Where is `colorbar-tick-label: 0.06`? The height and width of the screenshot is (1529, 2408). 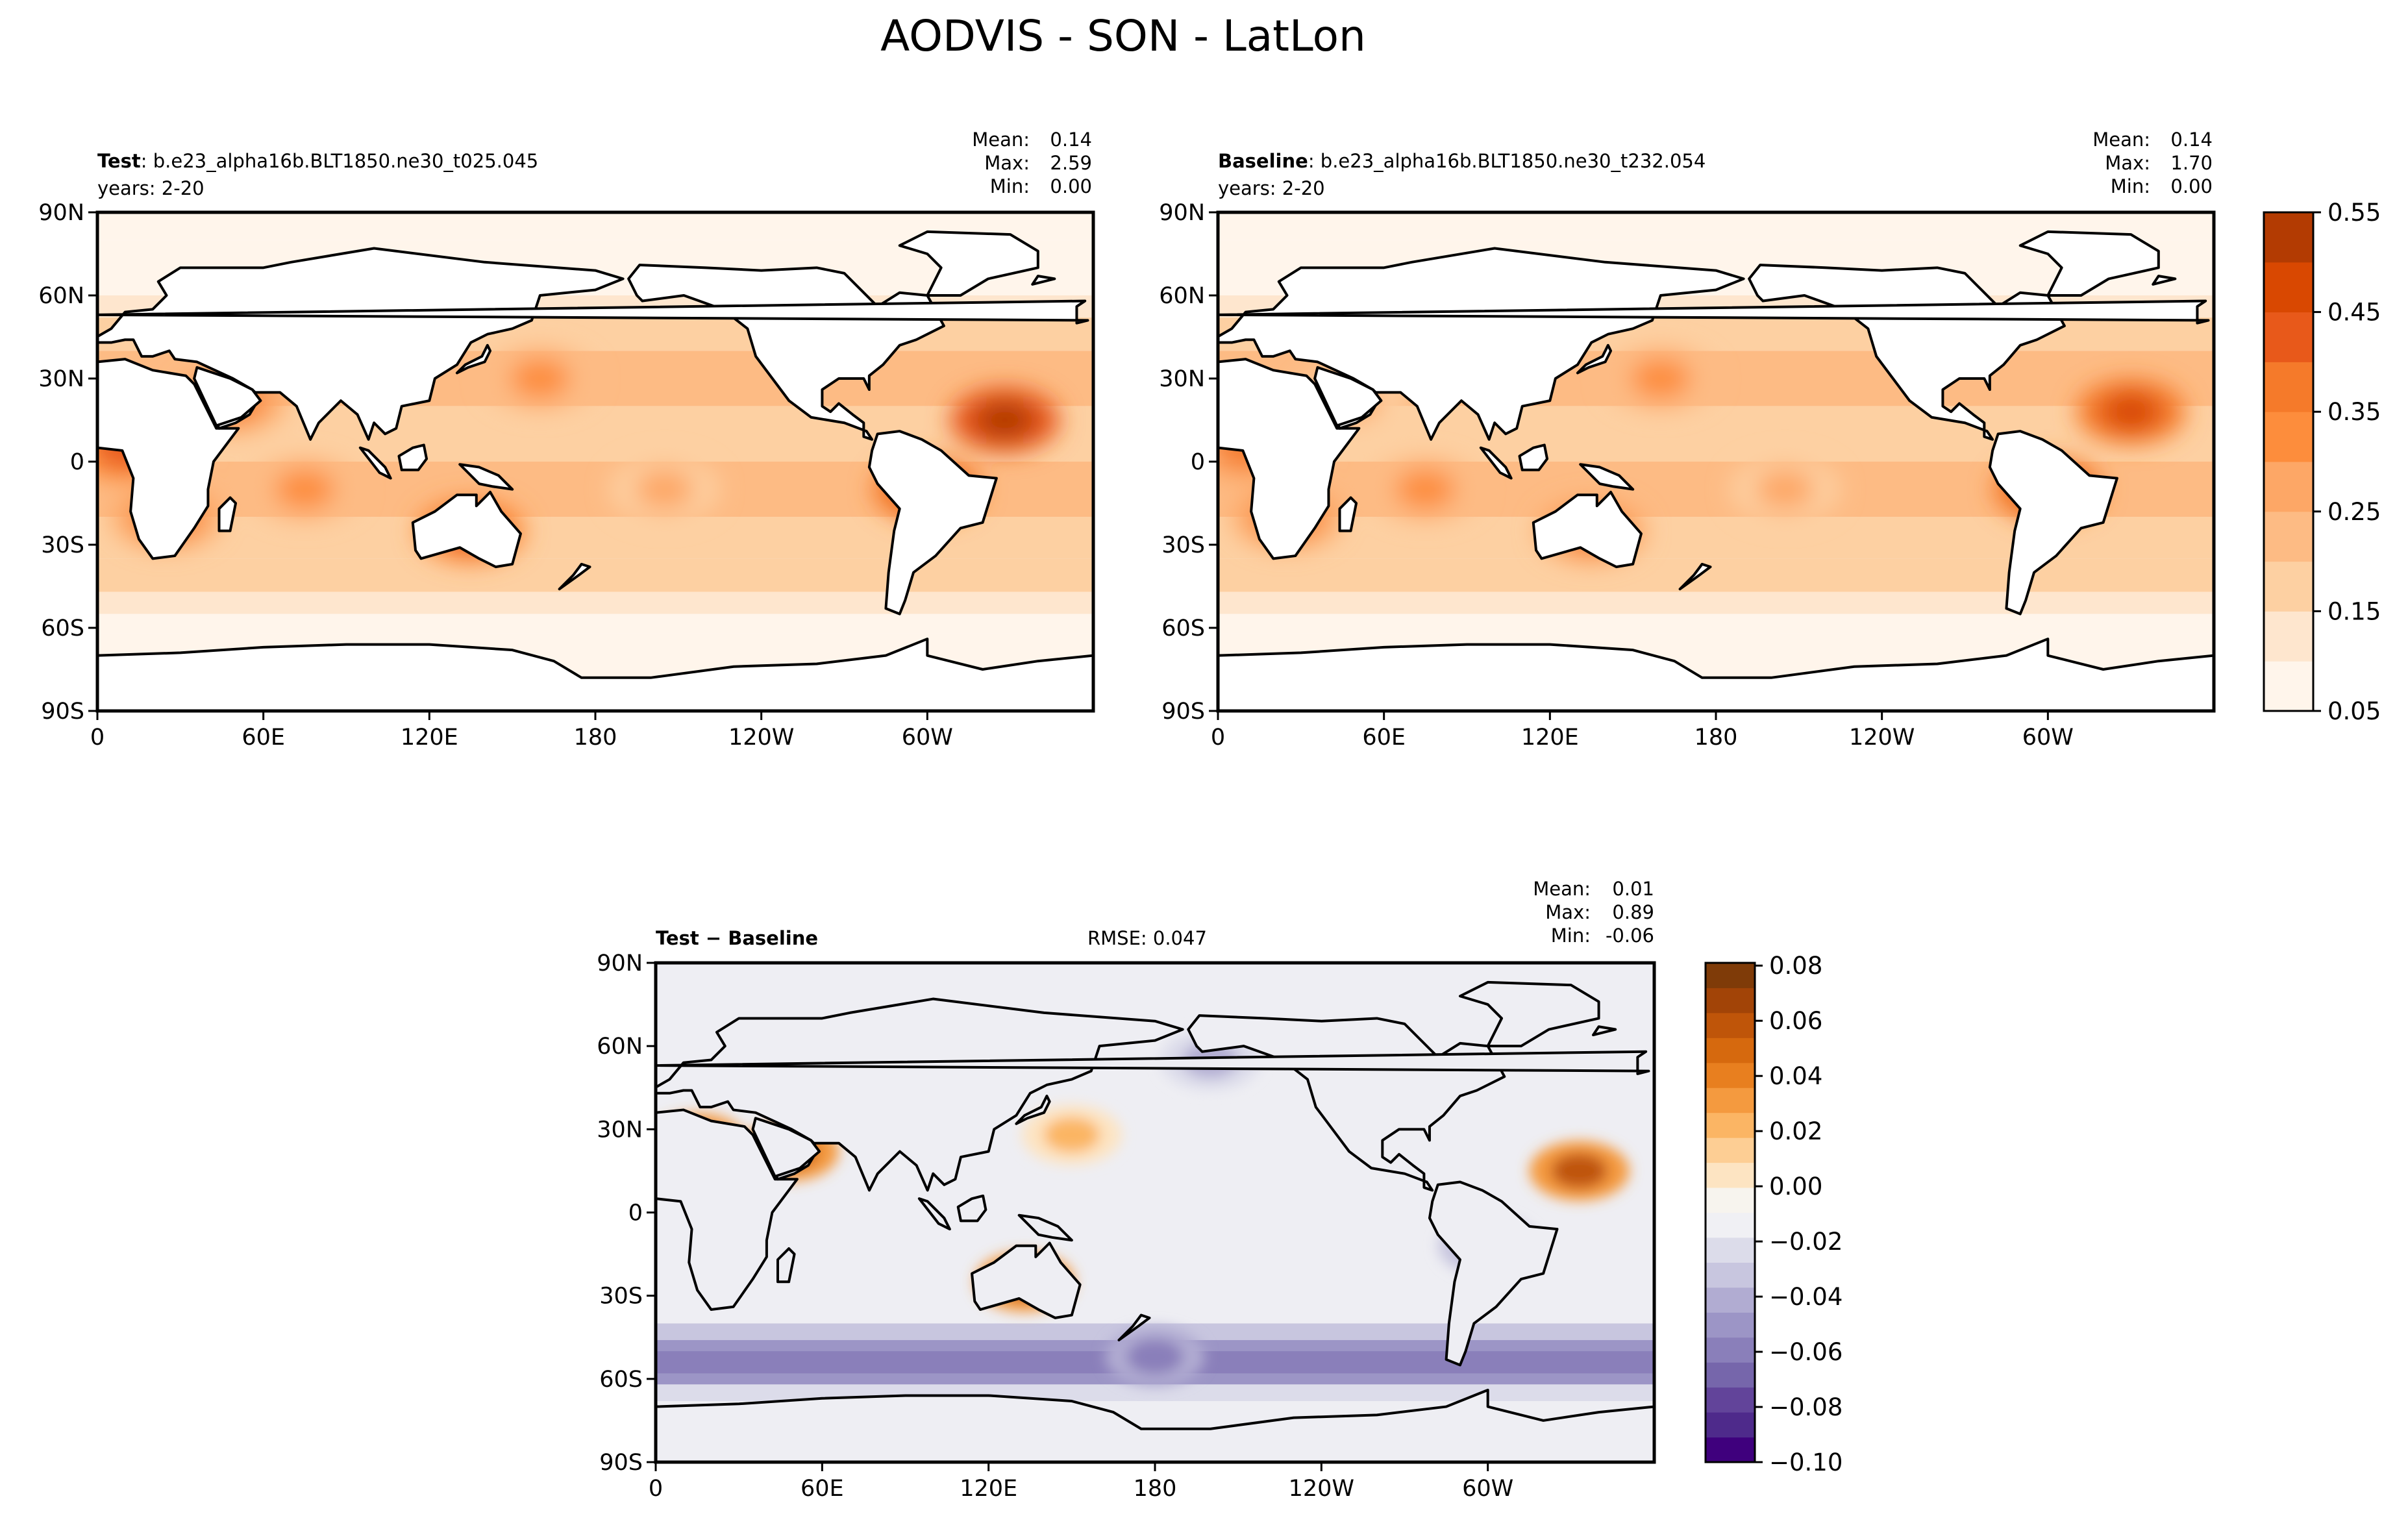 colorbar-tick-label: 0.06 is located at coordinates (1795, 1021).